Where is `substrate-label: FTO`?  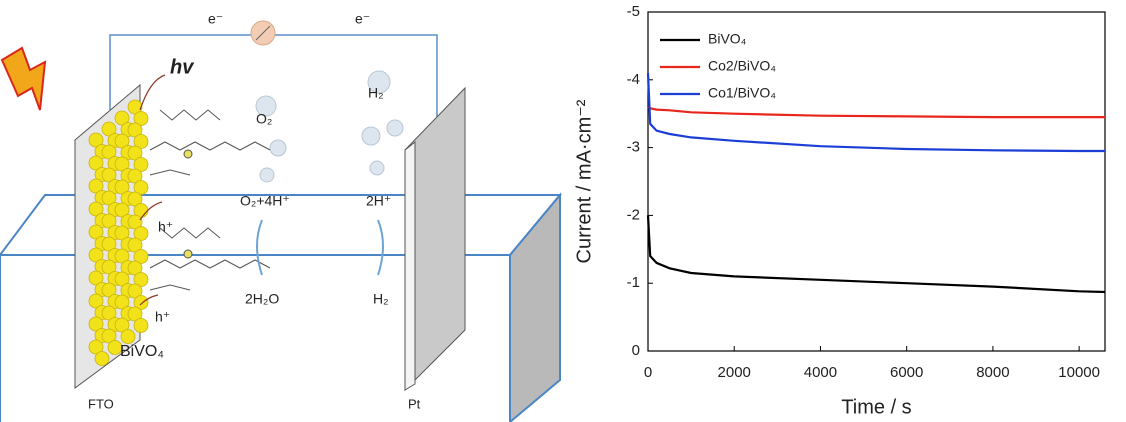 substrate-label: FTO is located at coordinates (101, 403).